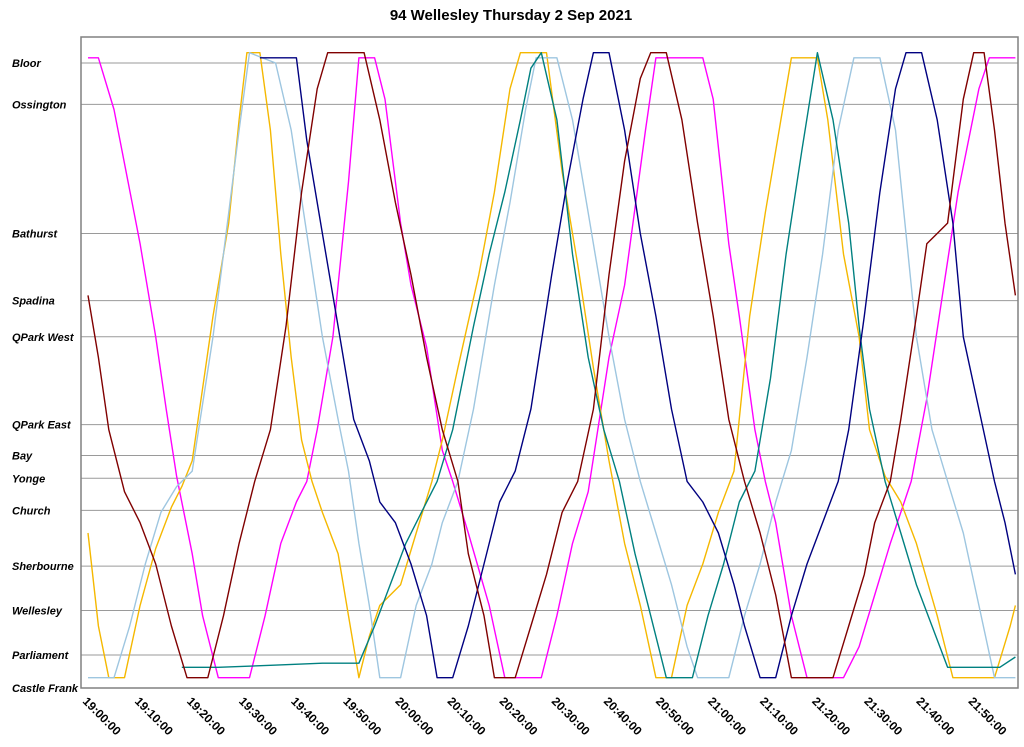 The height and width of the screenshot is (747, 1024). I want to click on x-tick-label: 21:30:00, so click(883, 716).